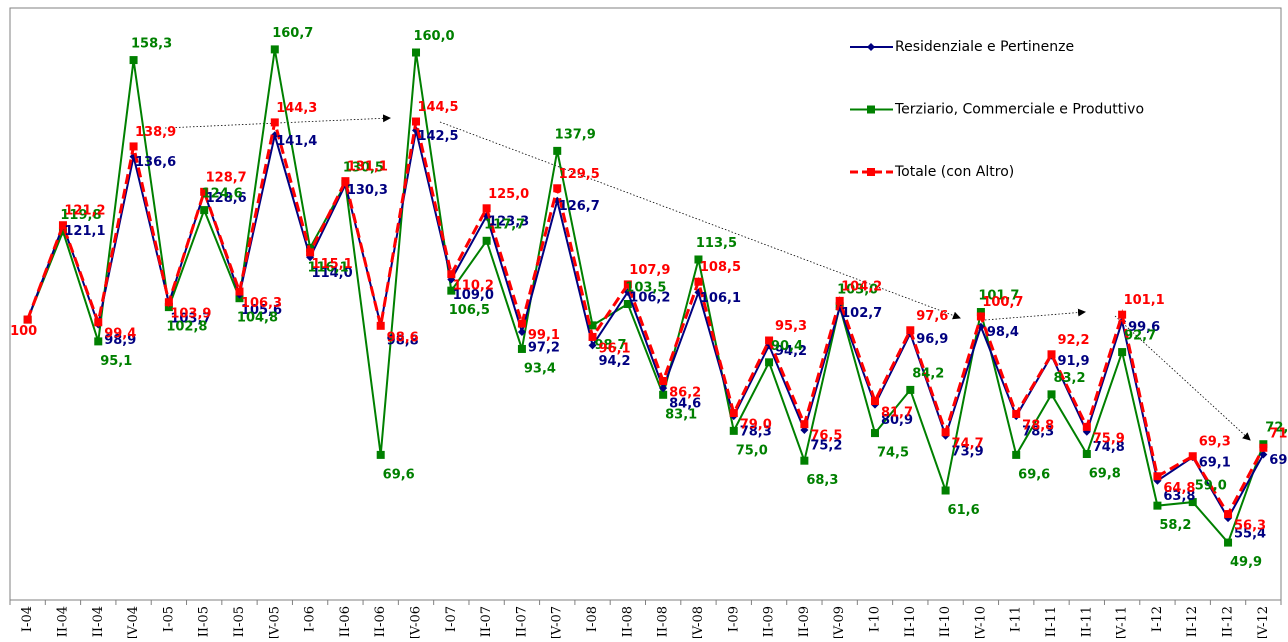 The width and height of the screenshot is (1288, 642). Describe the element at coordinates (733, 619) in the screenshot. I see `x-tick-label: I-09` at that location.